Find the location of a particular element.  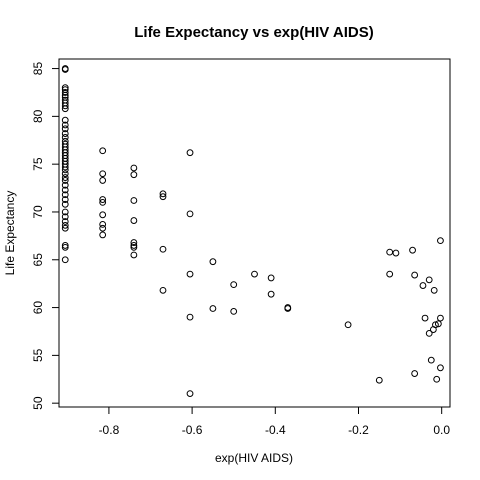

x-axis: -0.8 -0.6 -0.4 -0.2 0.0 is located at coordinates (274, 421).